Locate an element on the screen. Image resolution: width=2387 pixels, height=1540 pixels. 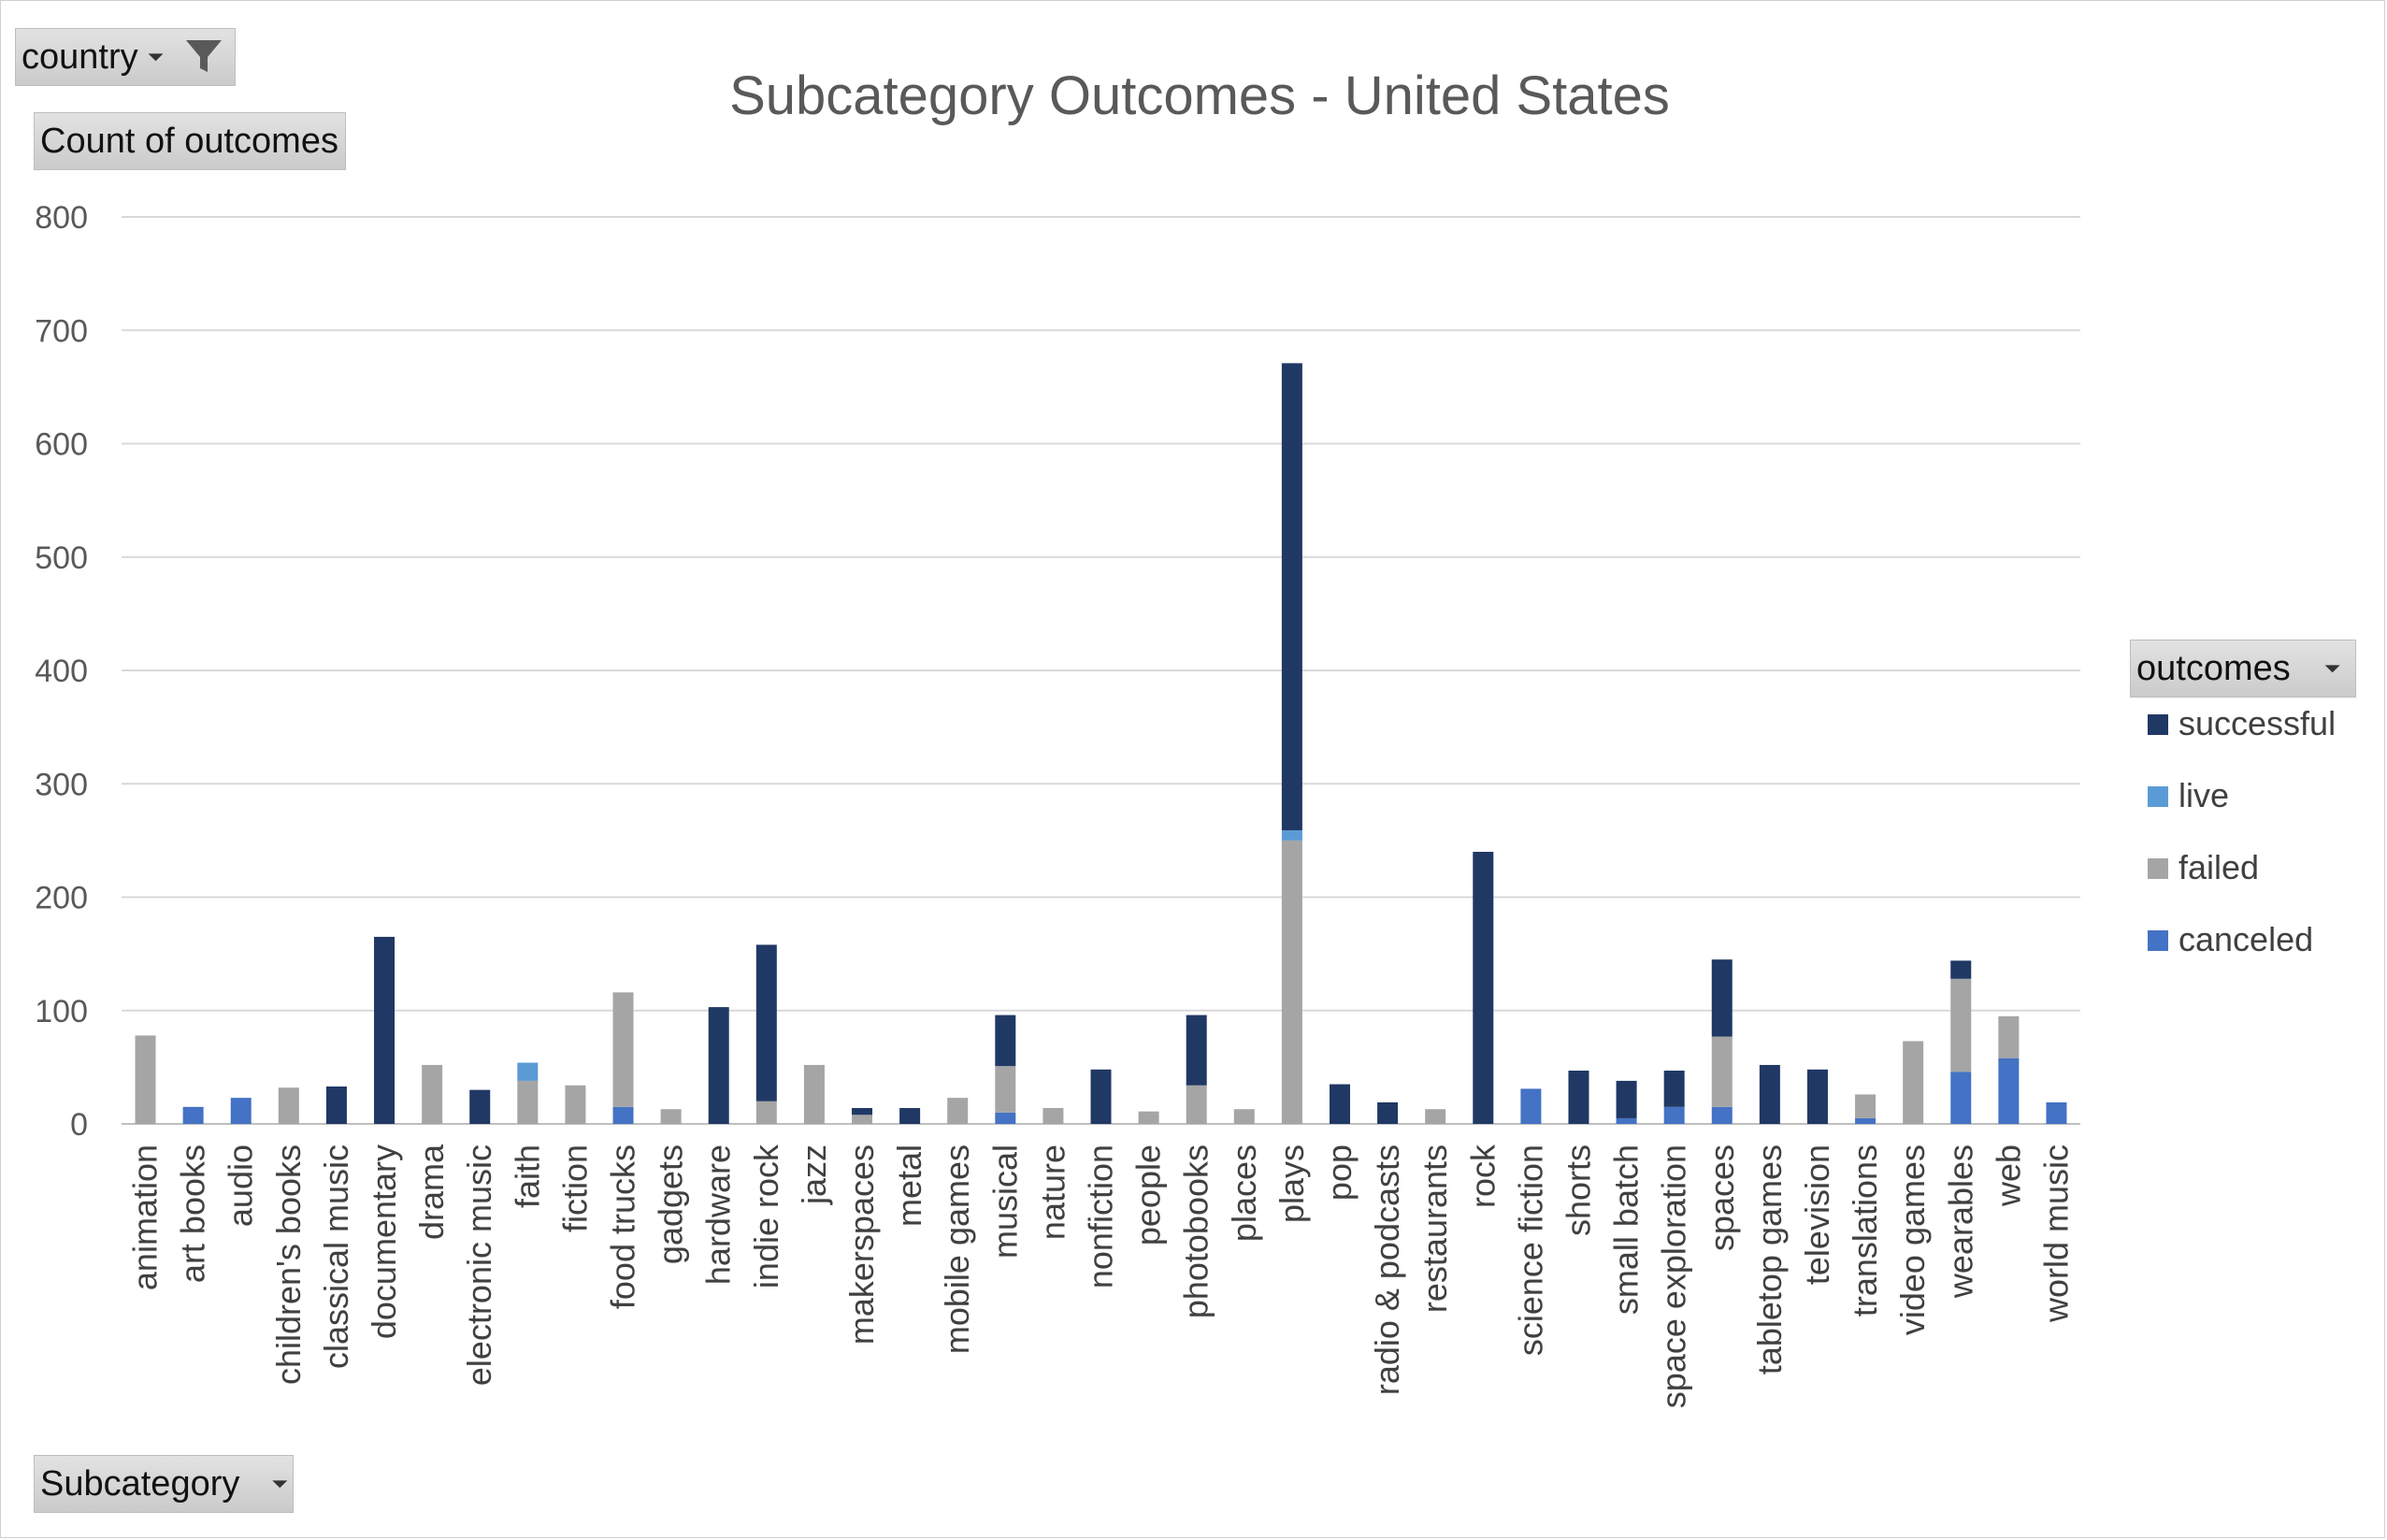
x-category-label: fiction is located at coordinates (574, 1188).